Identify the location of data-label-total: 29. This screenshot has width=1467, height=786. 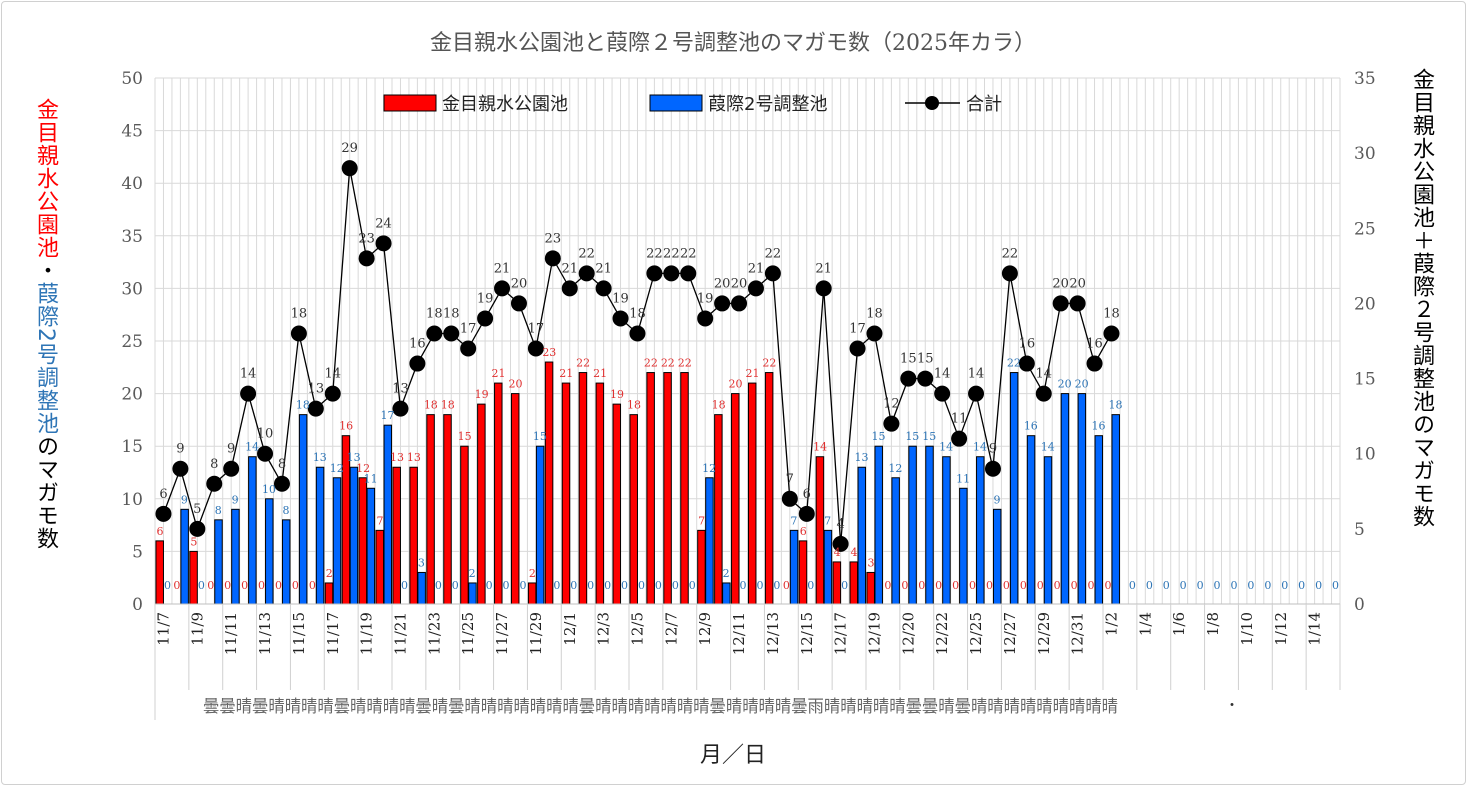
(349, 148).